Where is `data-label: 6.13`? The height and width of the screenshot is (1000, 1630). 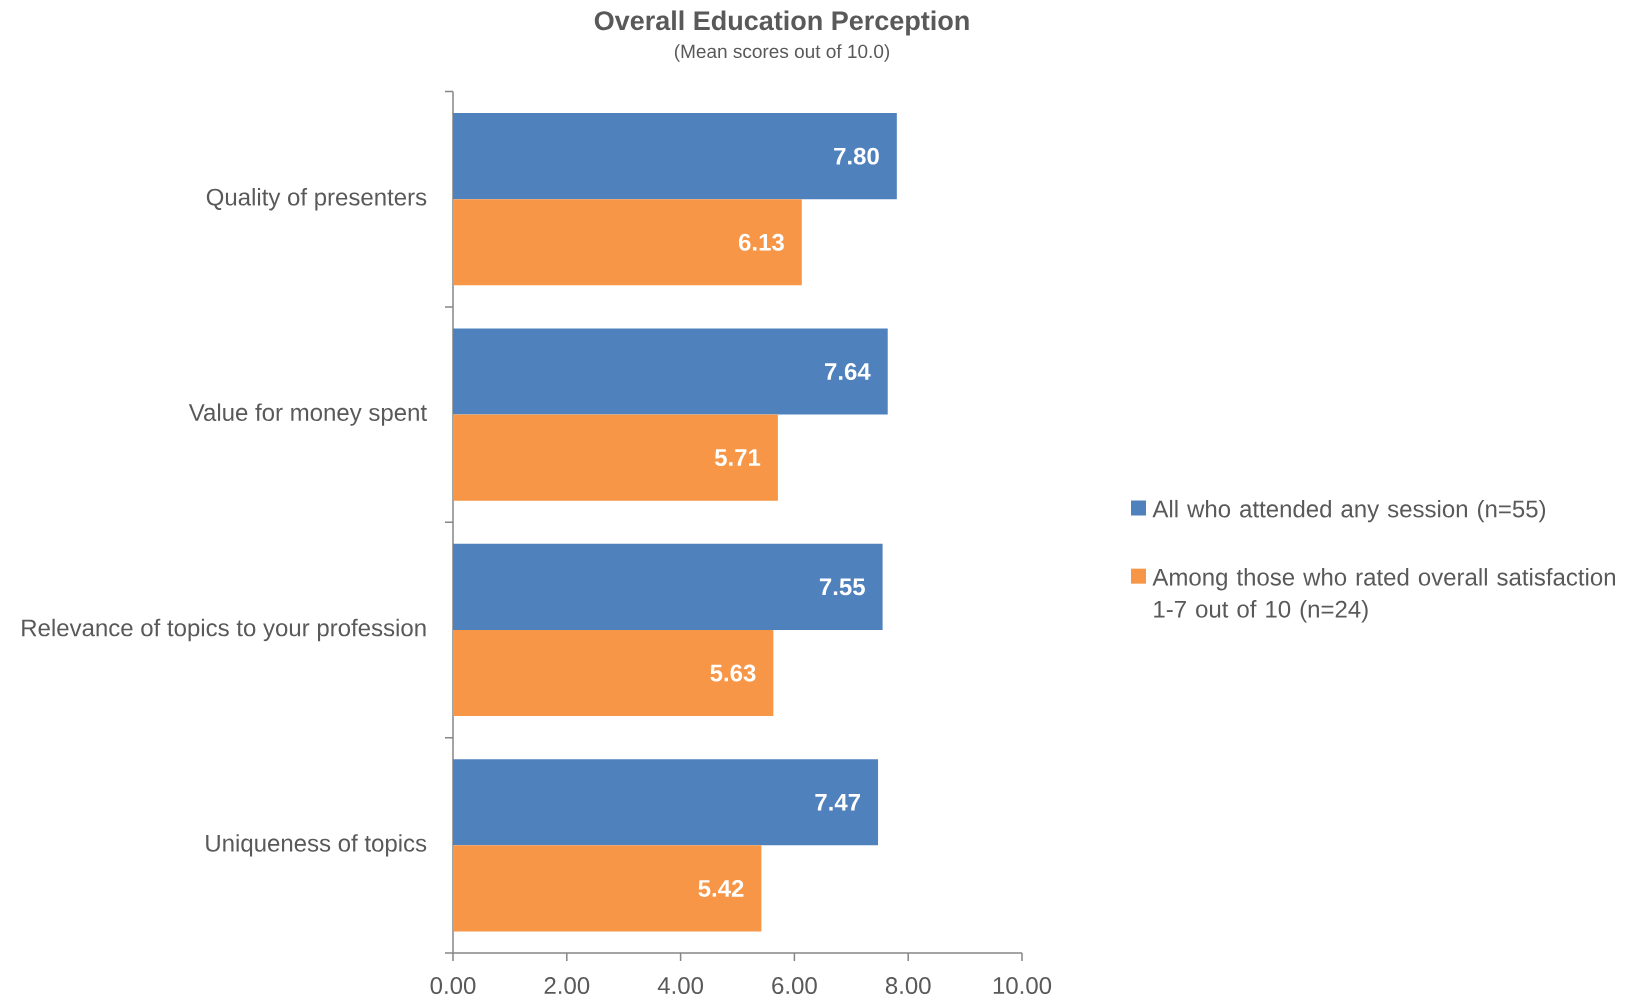 data-label: 6.13 is located at coordinates (761, 242).